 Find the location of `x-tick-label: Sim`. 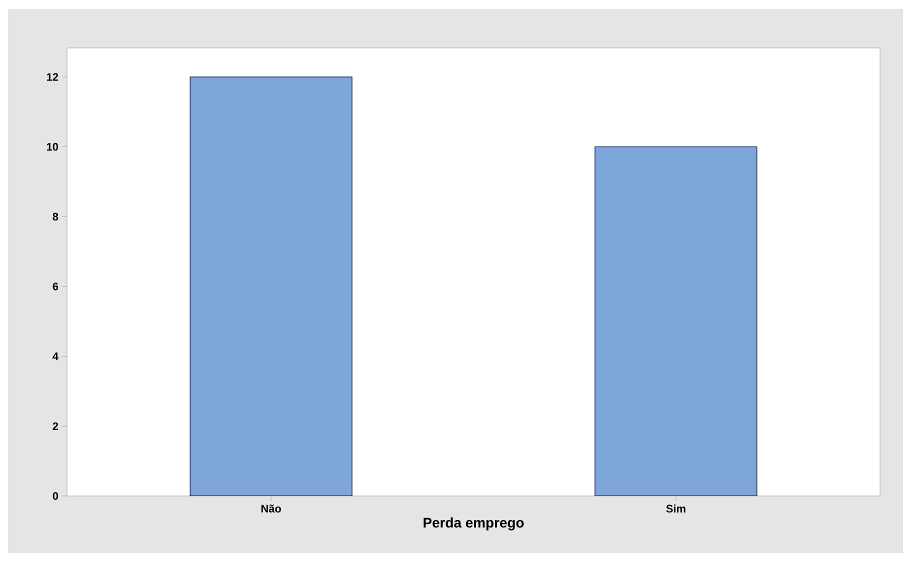

x-tick-label: Sim is located at coordinates (676, 508).